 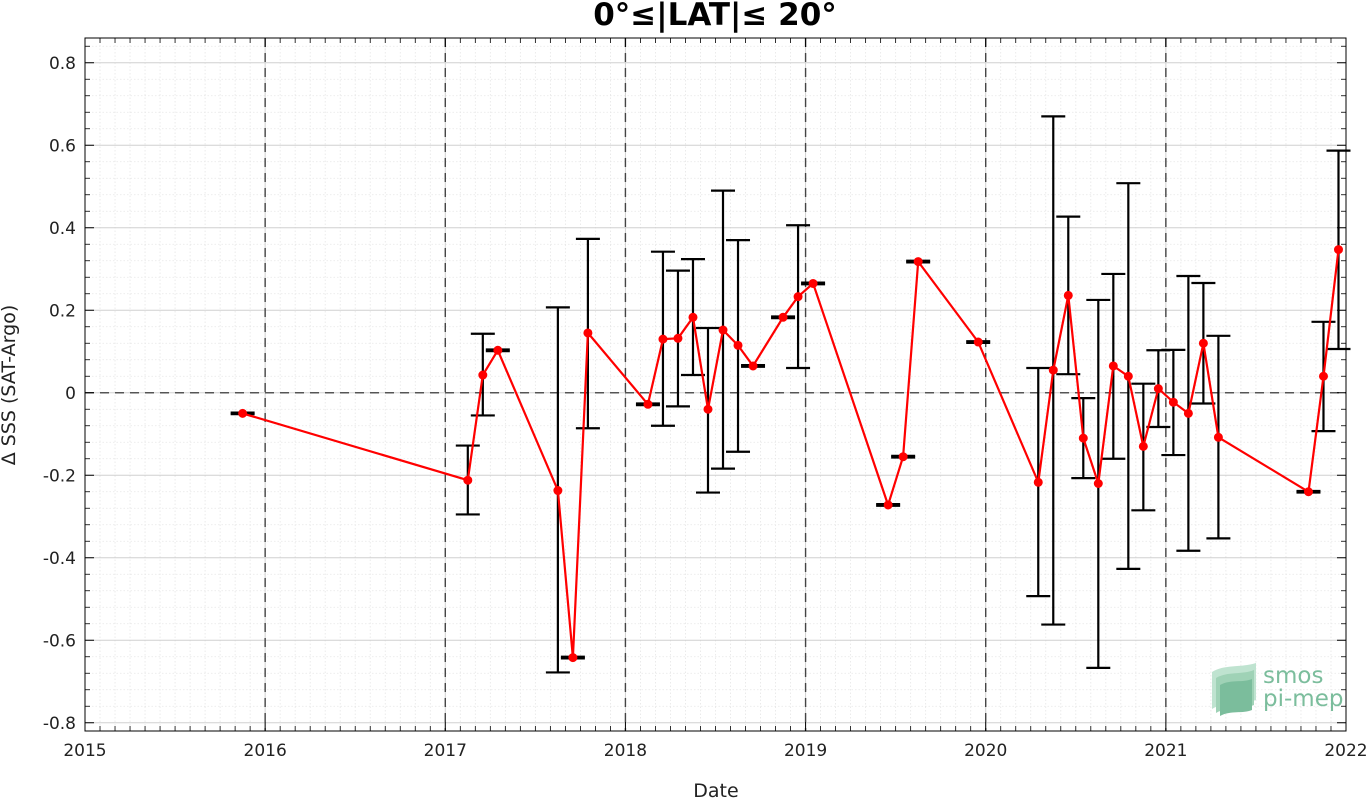 I want to click on x-tick-label: 2021, so click(x=1165, y=751).